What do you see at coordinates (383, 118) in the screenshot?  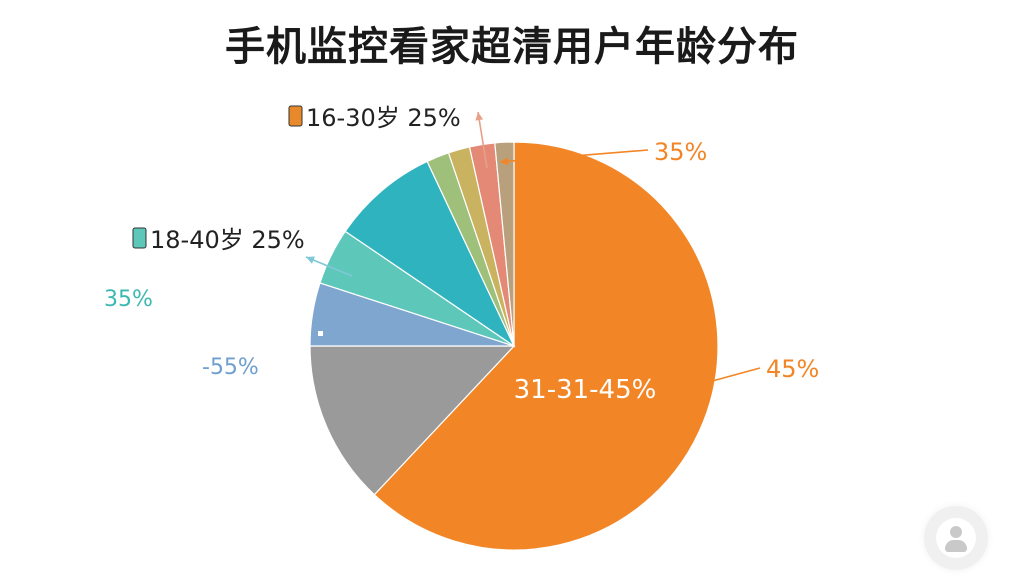 I see `annotation-label: 16-30岁 25%` at bounding box center [383, 118].